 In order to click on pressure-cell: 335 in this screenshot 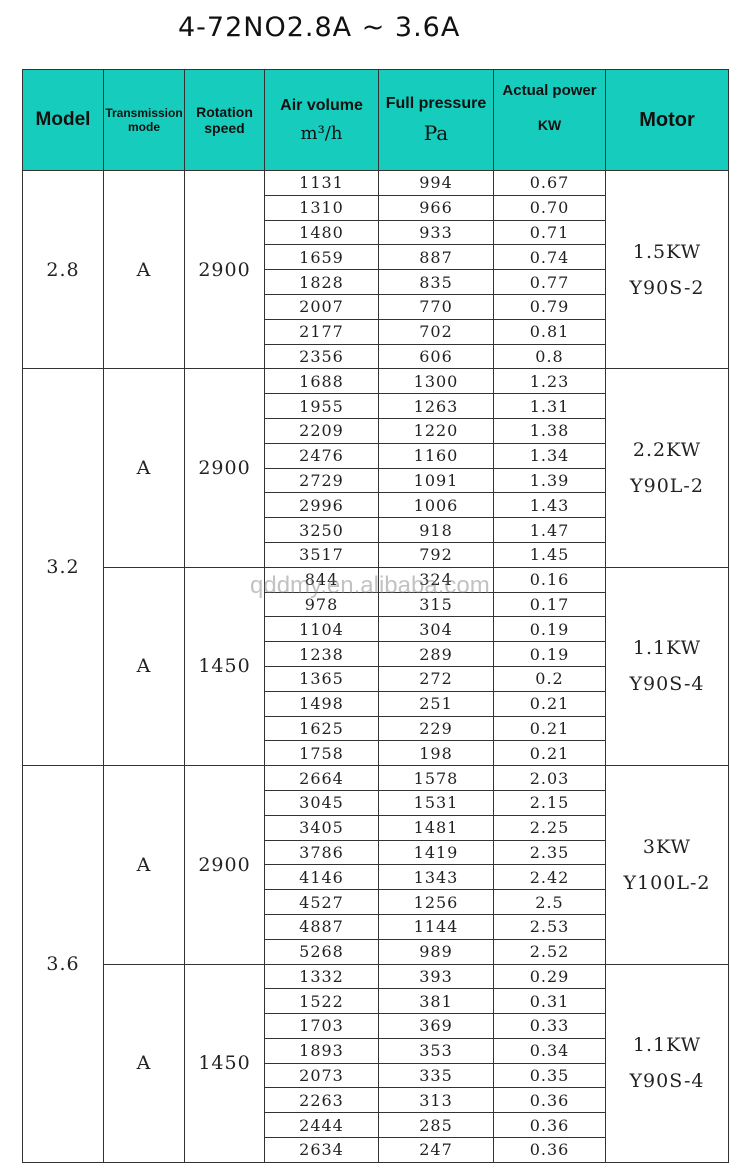, I will do `click(436, 1075)`.